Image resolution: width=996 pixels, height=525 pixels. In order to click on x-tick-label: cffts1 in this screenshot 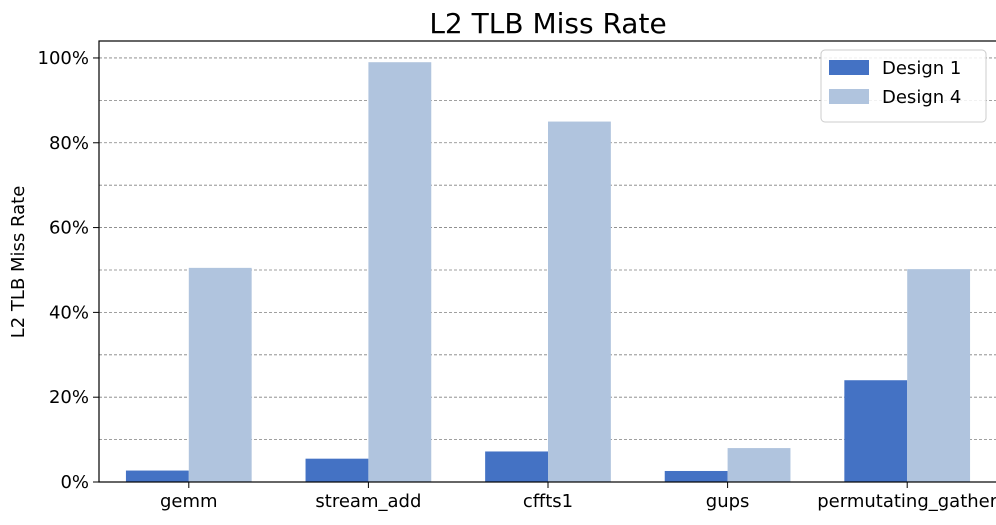, I will do `click(548, 501)`.